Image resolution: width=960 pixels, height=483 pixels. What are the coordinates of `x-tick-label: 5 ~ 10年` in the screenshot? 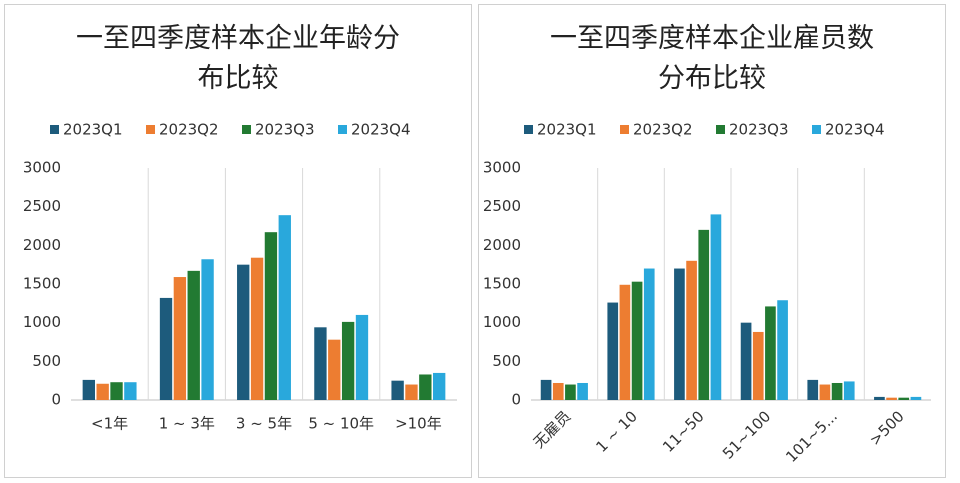 It's located at (341, 424).